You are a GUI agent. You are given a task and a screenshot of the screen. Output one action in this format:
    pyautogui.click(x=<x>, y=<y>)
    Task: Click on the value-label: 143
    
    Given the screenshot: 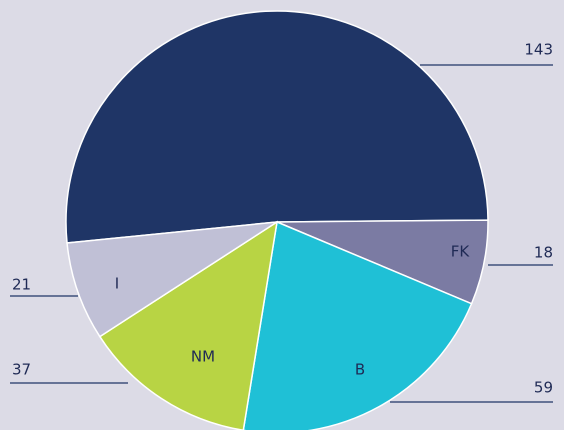 What is the action you would take?
    pyautogui.click(x=538, y=50)
    